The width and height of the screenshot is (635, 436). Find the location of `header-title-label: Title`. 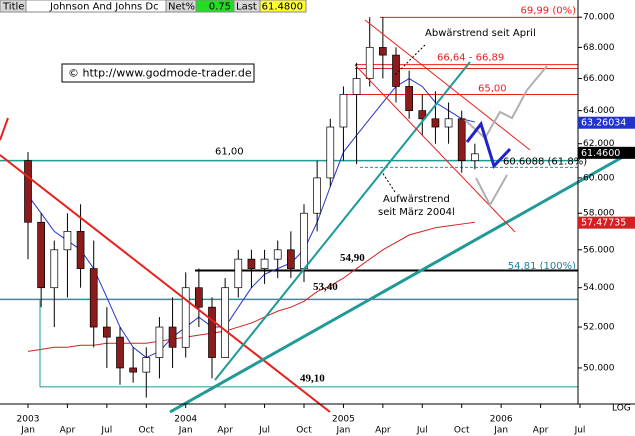

header-title-label: Title is located at coordinates (13, 7).